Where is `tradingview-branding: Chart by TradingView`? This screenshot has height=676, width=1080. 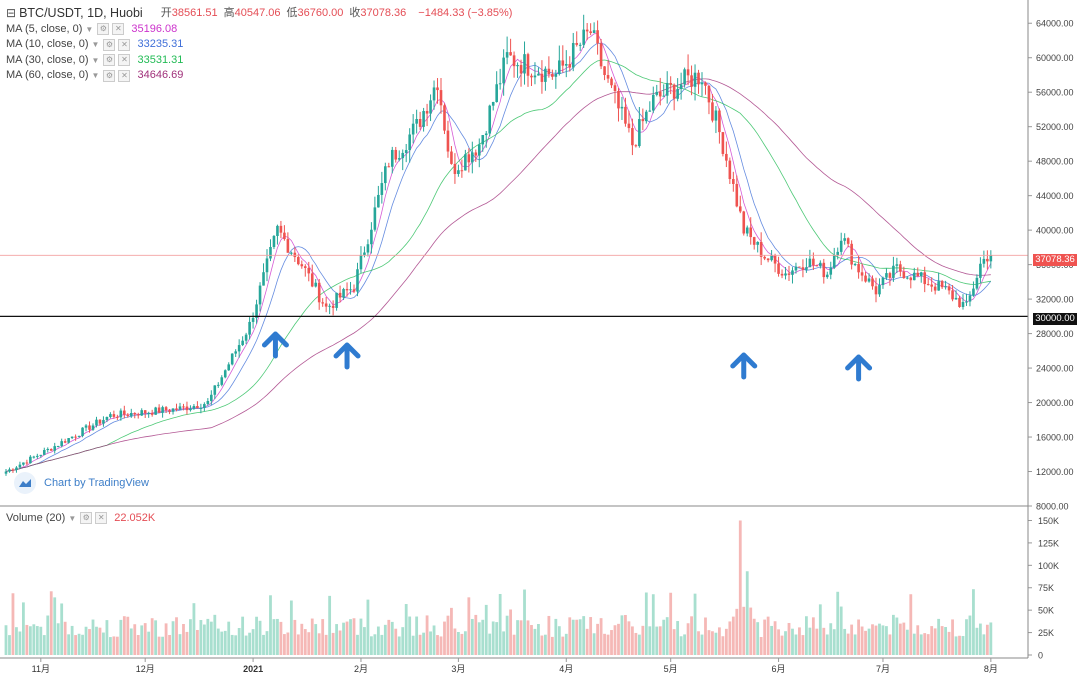
tradingview-branding: Chart by TradingView is located at coordinates (81, 483).